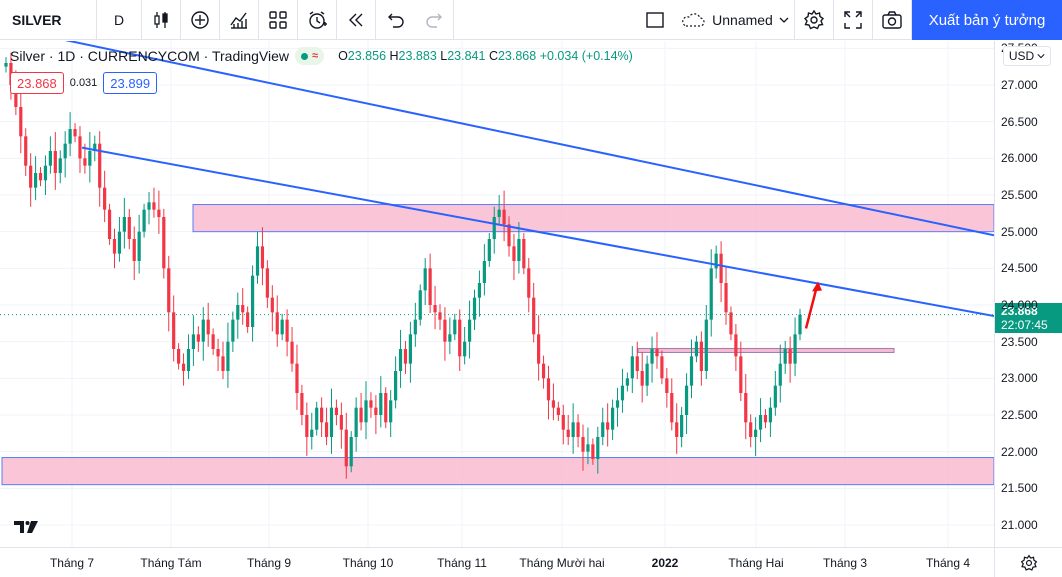  I want to click on tradingview-logo, so click(26, 527).